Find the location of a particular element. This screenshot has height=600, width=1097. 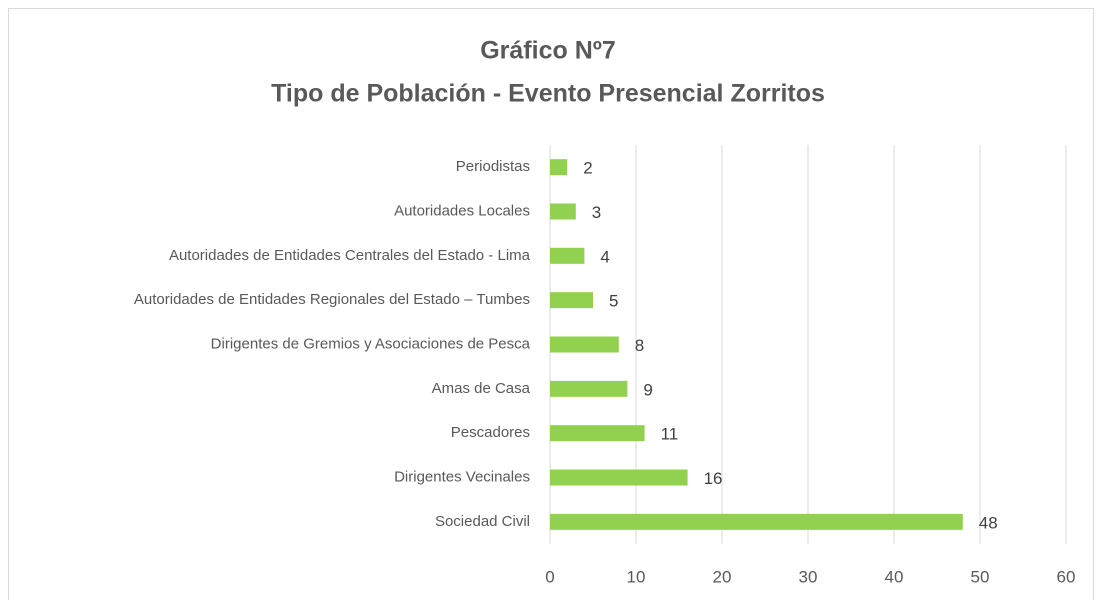

data-label: 48 is located at coordinates (988, 522).